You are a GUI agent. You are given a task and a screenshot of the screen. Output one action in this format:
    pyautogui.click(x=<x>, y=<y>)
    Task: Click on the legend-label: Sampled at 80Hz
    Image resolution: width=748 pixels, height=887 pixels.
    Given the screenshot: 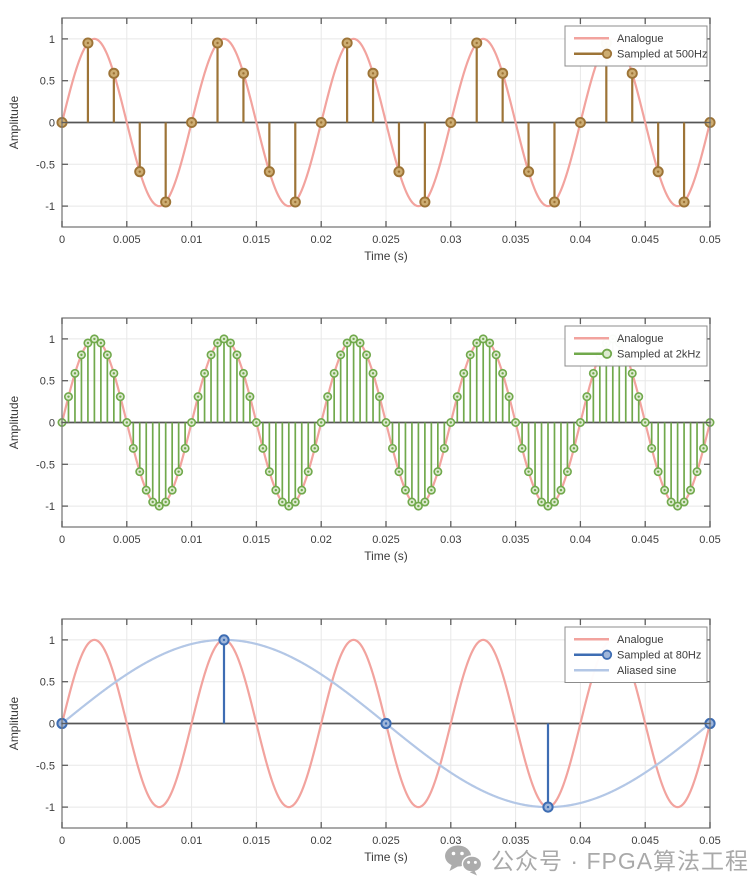 What is the action you would take?
    pyautogui.click(x=659, y=656)
    